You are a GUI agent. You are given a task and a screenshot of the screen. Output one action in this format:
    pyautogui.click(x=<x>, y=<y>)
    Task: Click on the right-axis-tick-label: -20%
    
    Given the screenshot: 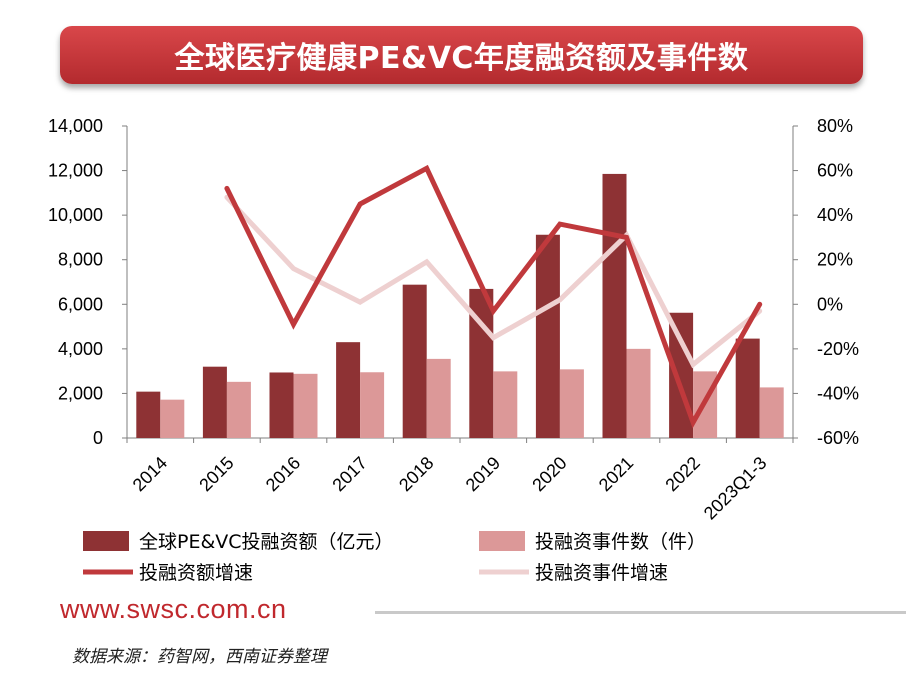 What is the action you would take?
    pyautogui.click(x=838, y=349)
    